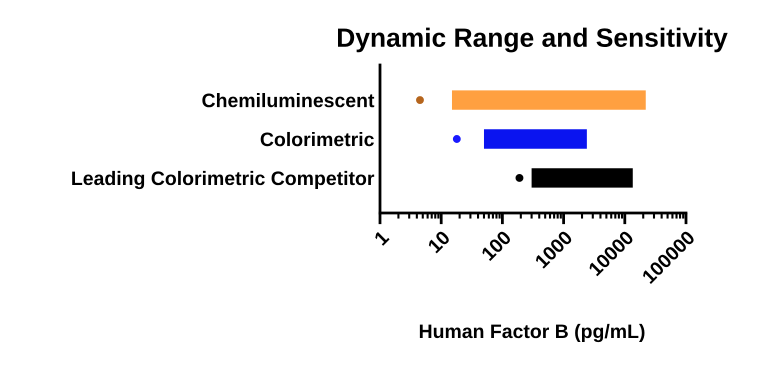  Describe the element at coordinates (382, 238) in the screenshot. I see `x-tick-label: 1` at that location.